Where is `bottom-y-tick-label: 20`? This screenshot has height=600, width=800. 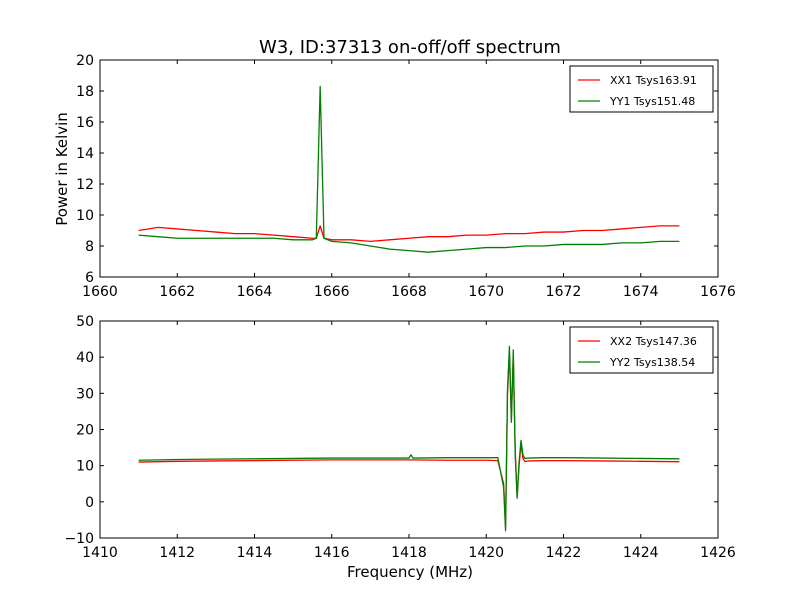
bottom-y-tick-label: 20 is located at coordinates (85, 431).